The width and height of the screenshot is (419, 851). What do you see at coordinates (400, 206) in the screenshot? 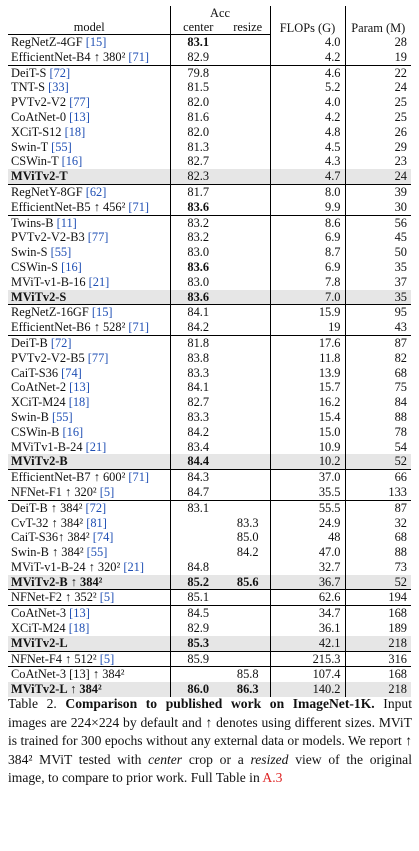
I see `param-cell: 30` at bounding box center [400, 206].